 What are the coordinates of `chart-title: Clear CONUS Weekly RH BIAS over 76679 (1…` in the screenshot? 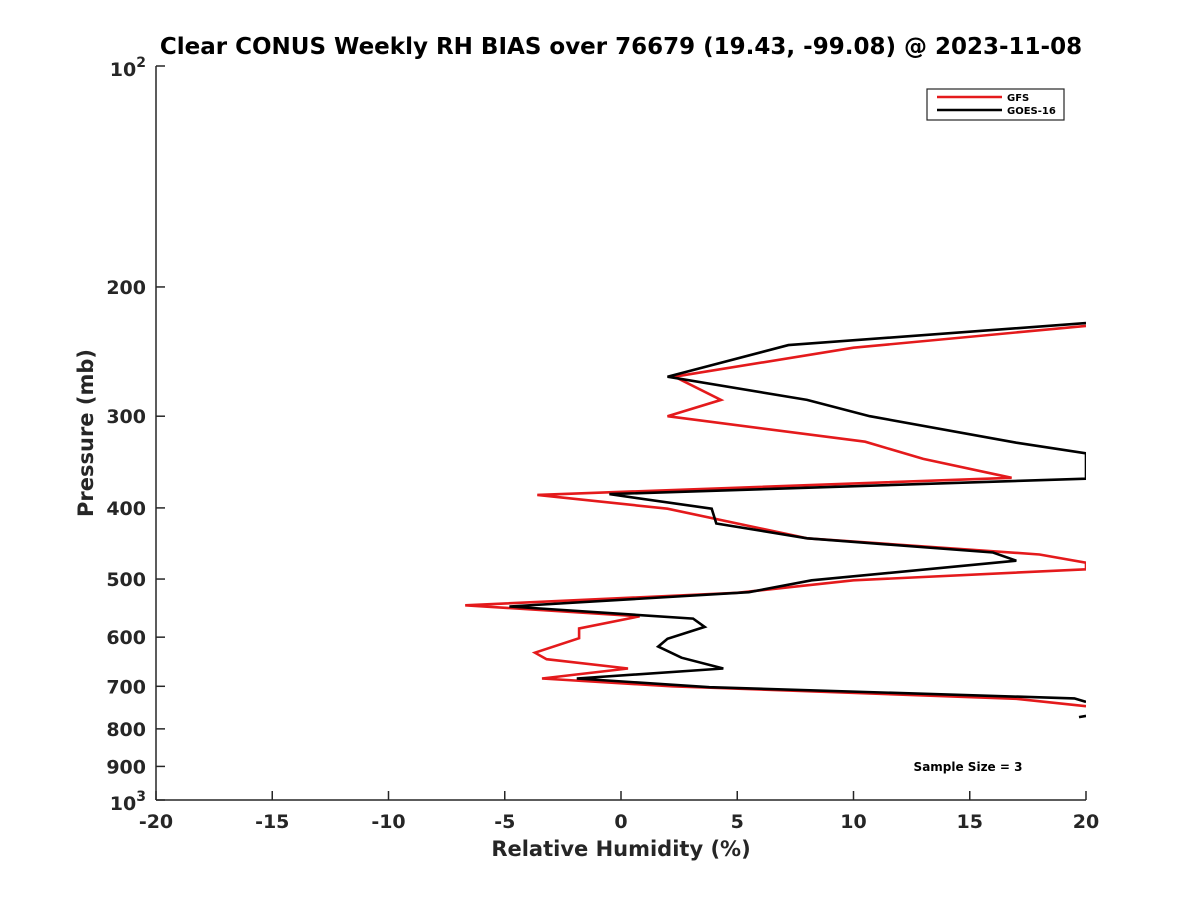 It's located at (621, 47).